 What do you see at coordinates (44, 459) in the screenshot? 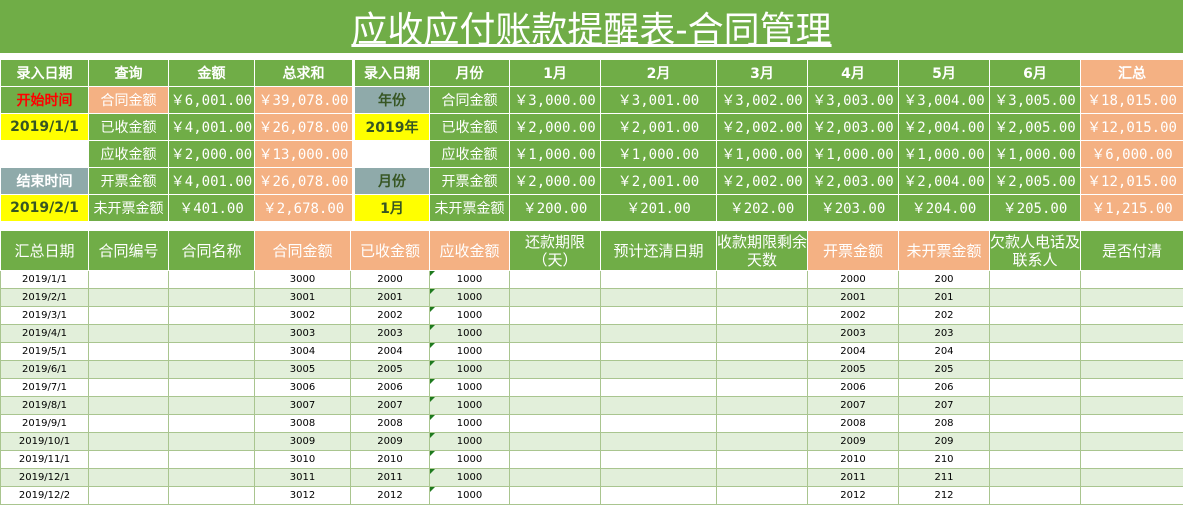
I see `table-cell: 2019/11/1` at bounding box center [44, 459].